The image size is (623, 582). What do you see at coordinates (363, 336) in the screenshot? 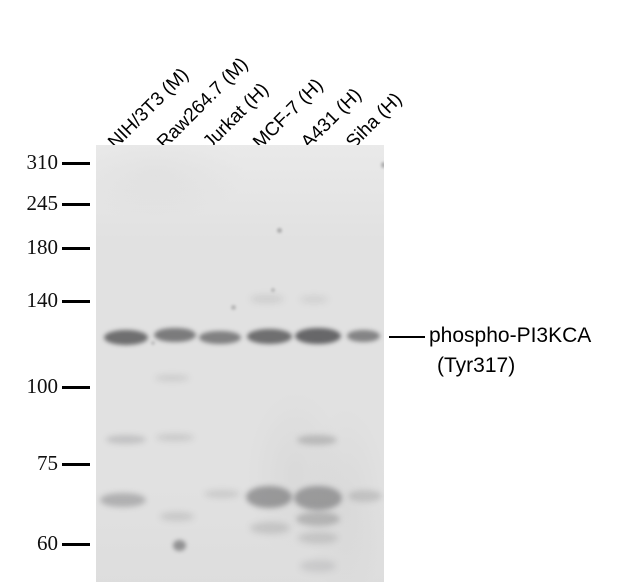
I see `blot-band-primary-lane6` at bounding box center [363, 336].